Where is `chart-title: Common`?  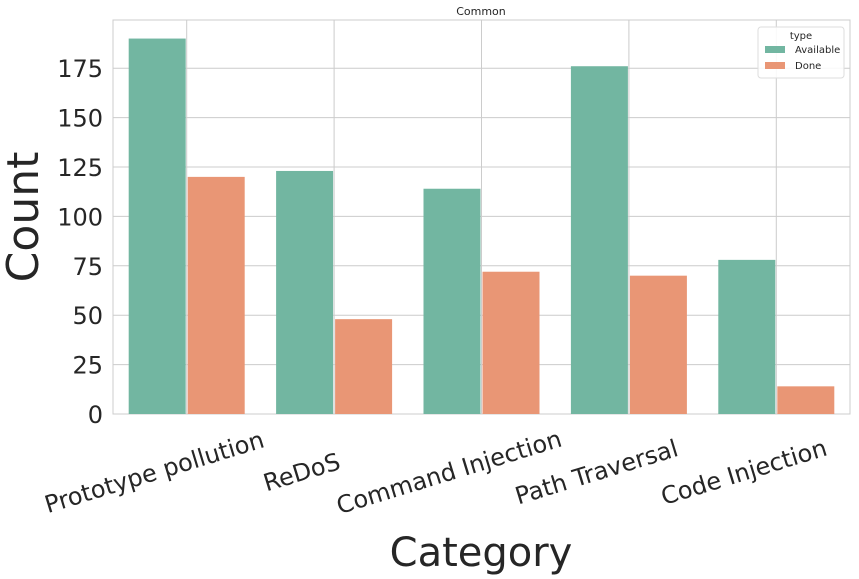
chart-title: Common is located at coordinates (481, 11).